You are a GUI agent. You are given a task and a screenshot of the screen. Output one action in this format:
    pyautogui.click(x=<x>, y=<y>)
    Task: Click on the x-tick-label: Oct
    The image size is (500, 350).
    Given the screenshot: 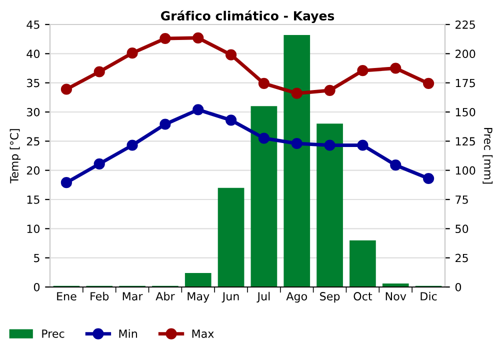 What is the action you would take?
    pyautogui.click(x=363, y=296)
    